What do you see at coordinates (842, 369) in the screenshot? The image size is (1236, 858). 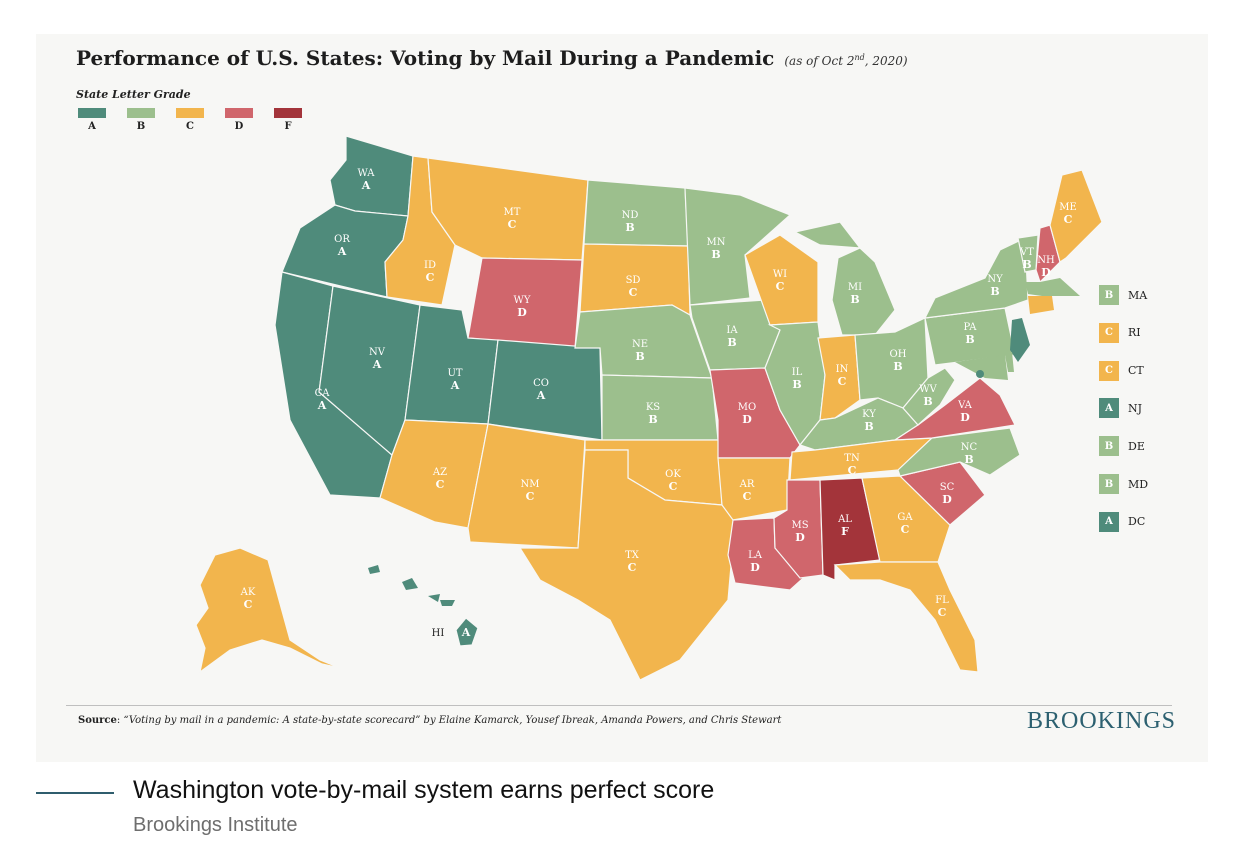 I see `state-label-in: IN` at bounding box center [842, 369].